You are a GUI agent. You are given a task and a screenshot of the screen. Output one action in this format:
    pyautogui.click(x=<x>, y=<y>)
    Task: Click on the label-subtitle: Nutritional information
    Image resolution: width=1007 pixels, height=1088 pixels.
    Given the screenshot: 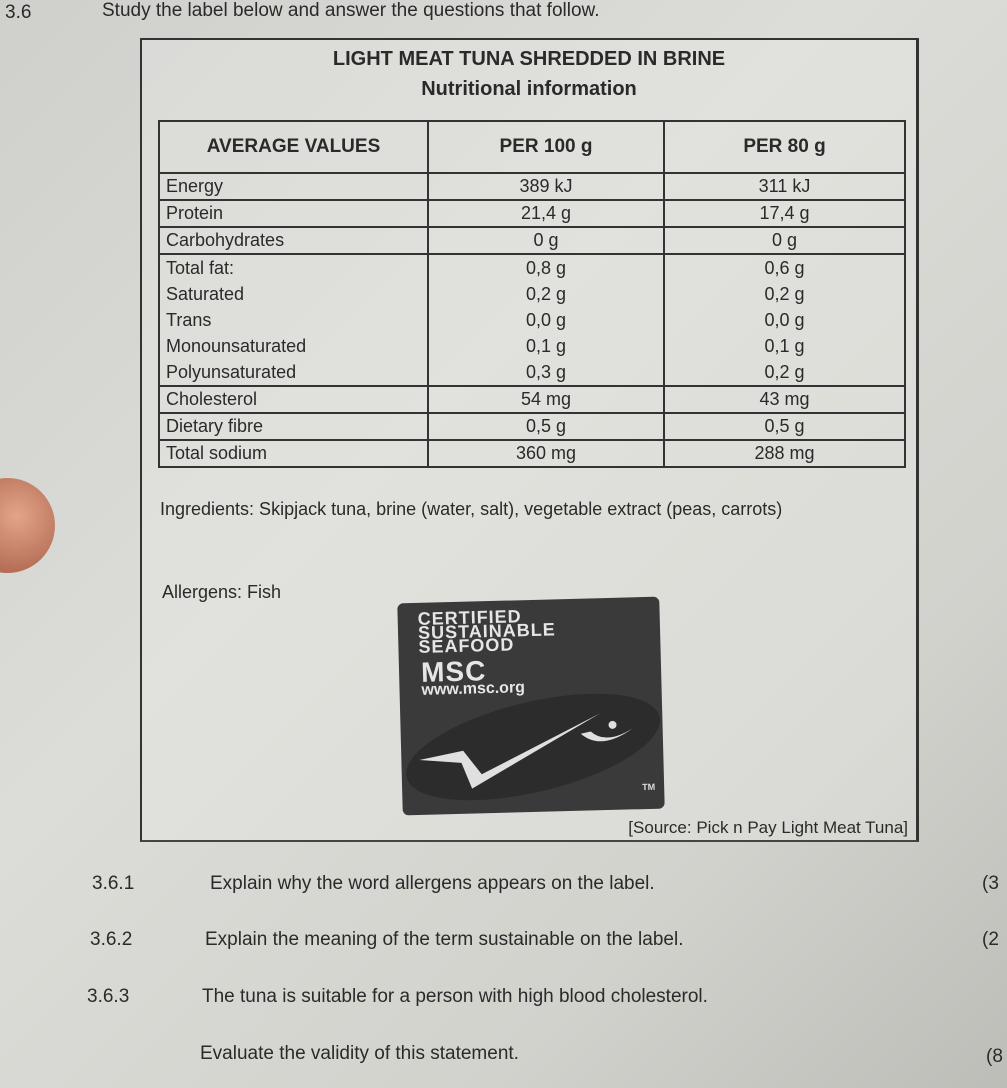 What is the action you would take?
    pyautogui.click(x=529, y=89)
    